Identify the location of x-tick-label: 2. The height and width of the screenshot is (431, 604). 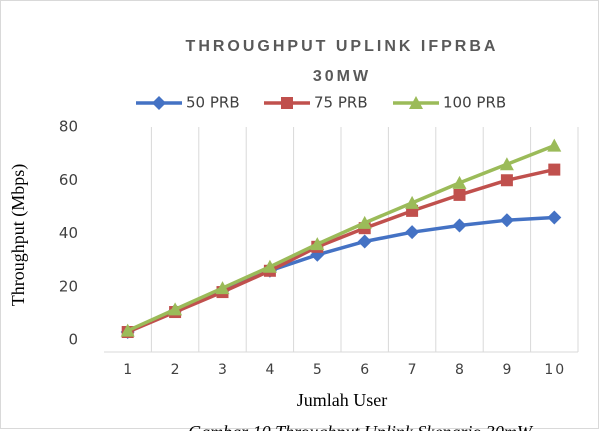
(176, 370).